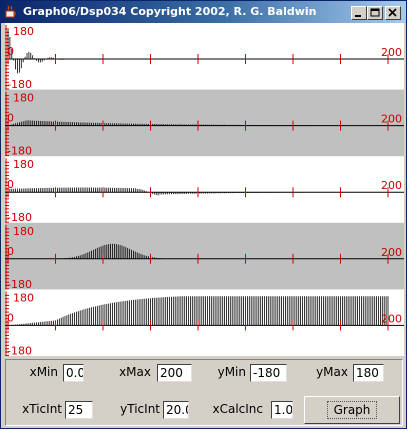 Image resolution: width=409 pixels, height=431 pixels. What do you see at coordinates (37, 372) in the screenshot?
I see `xmin-label: xMin` at bounding box center [37, 372].